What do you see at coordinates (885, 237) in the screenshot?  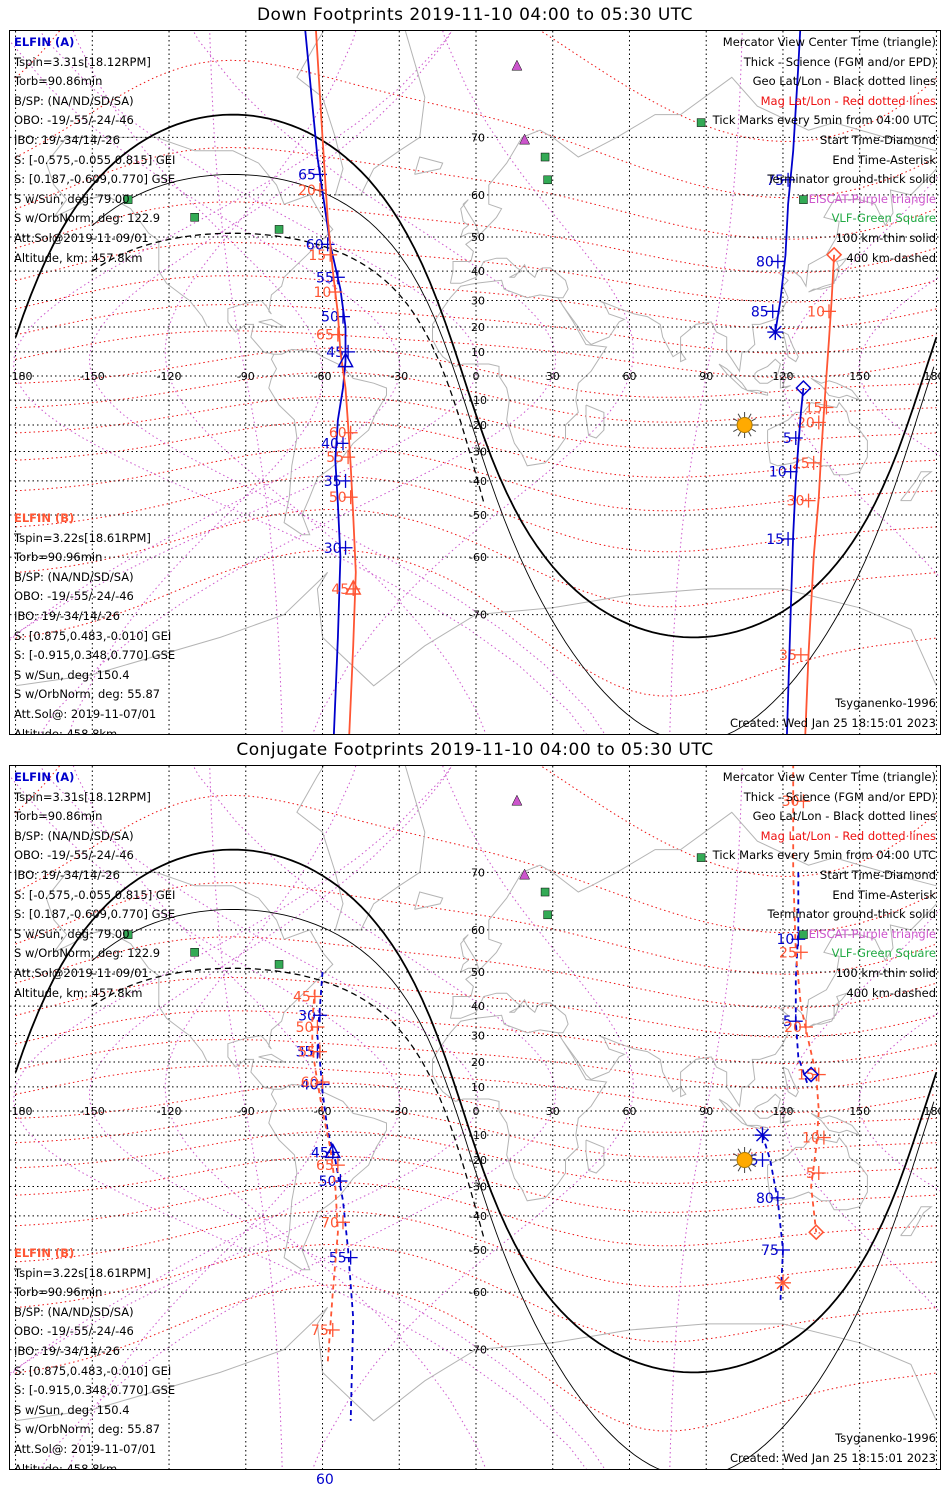 I see `legend-item: 100 km-thin solid` at bounding box center [885, 237].